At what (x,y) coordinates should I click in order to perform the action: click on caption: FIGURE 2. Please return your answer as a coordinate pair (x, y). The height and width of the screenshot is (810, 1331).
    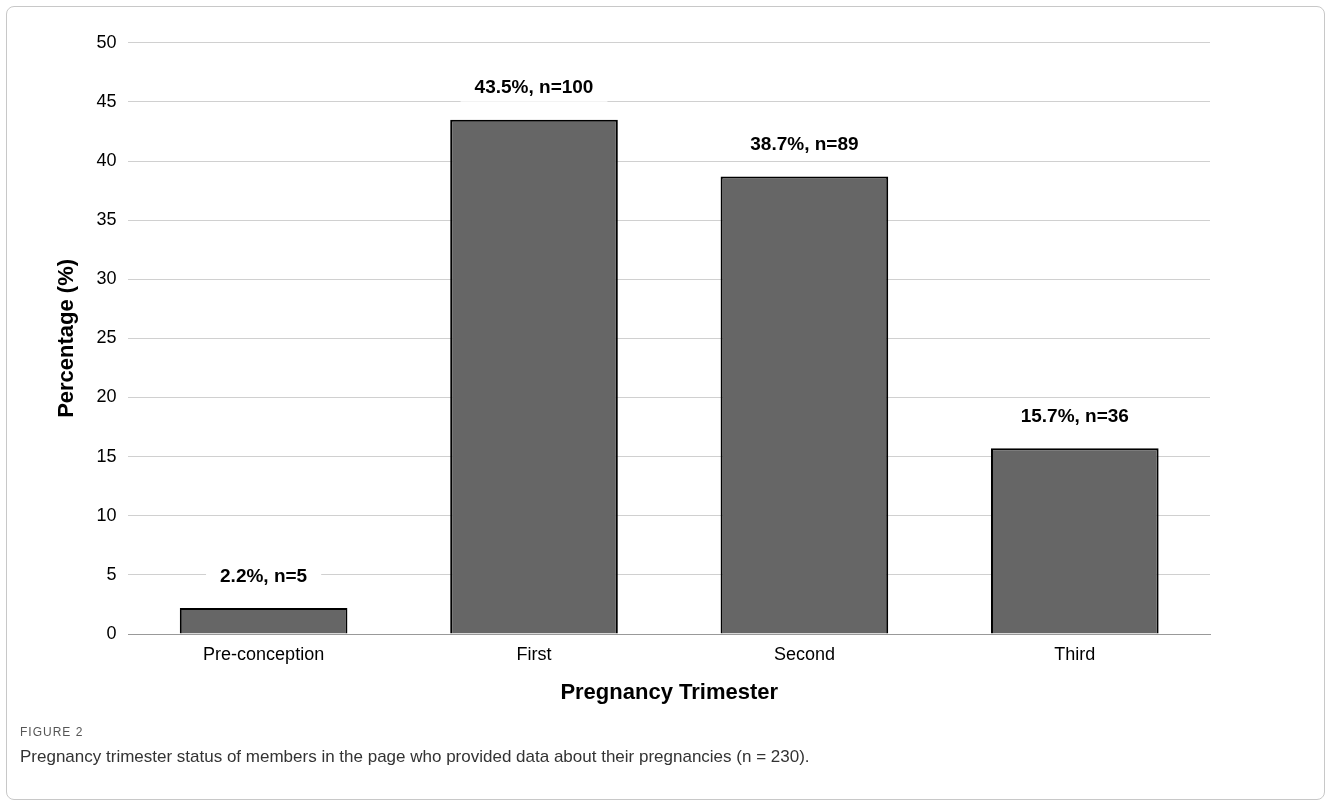
    Looking at the image, I should click on (52, 732).